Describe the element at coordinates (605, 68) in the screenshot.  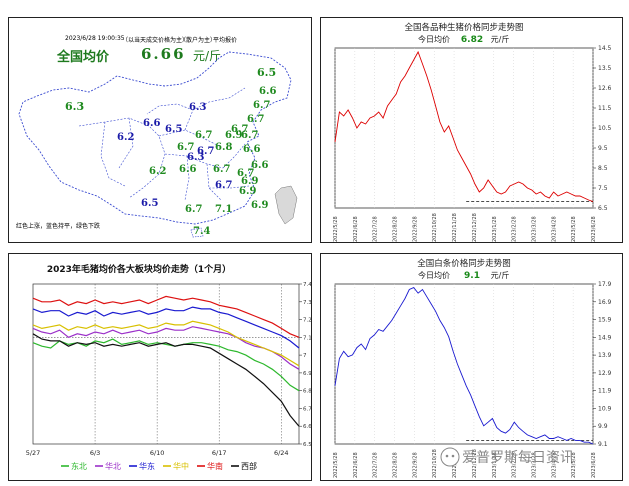
I see `y-tick-label: 13.5` at that location.